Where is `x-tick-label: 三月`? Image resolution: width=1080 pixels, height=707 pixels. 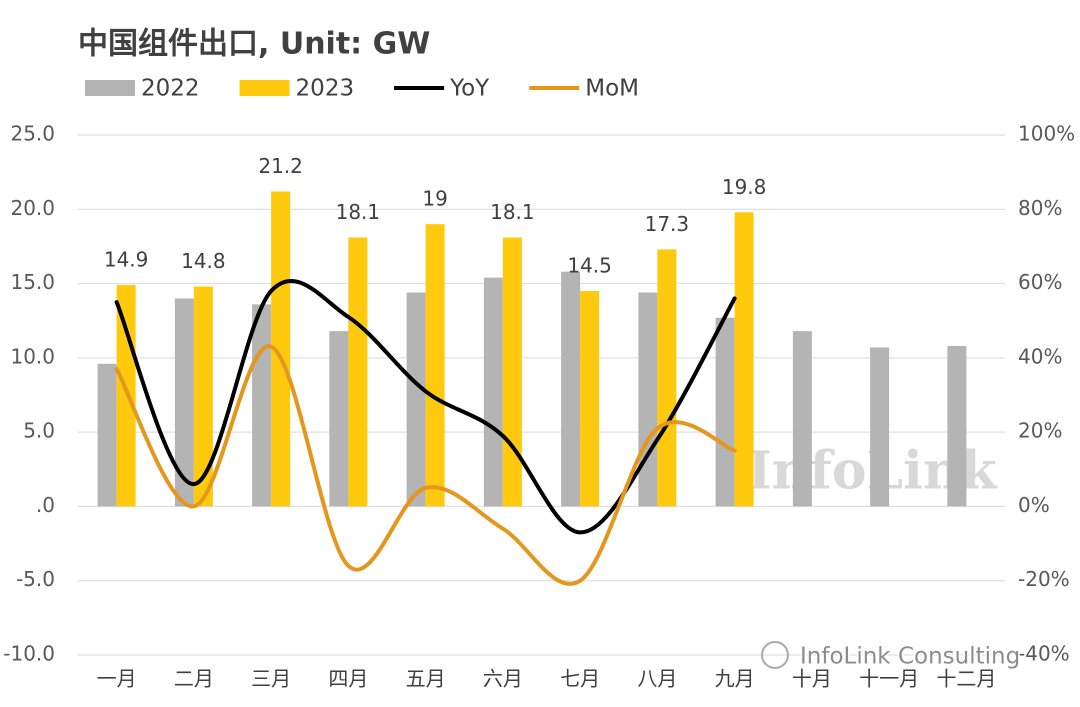
x-tick-label: 三月 is located at coordinates (271, 679).